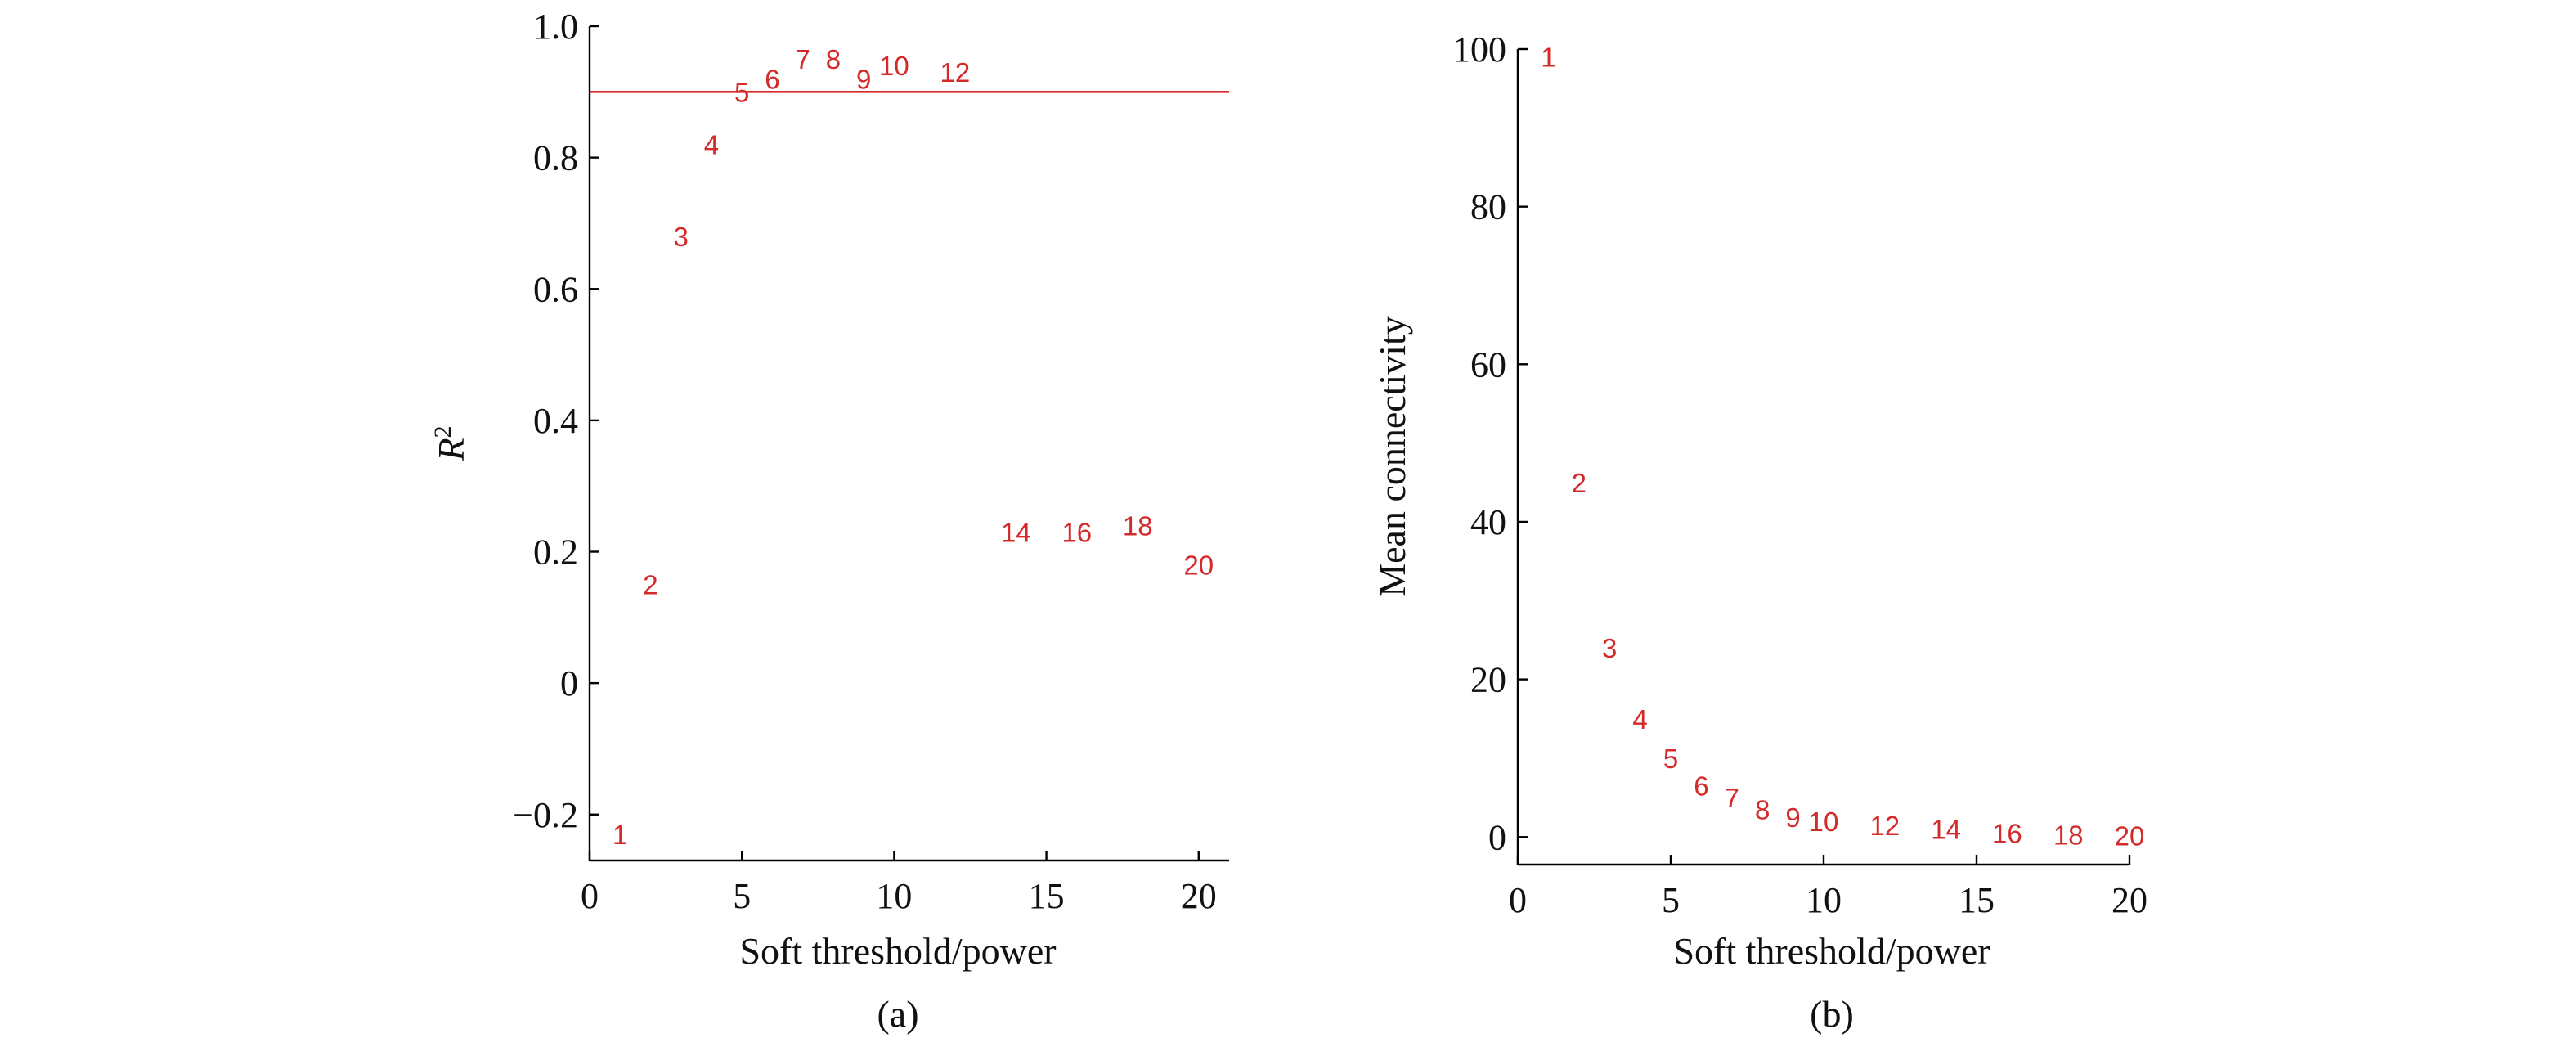  I want to click on panel-b-point-label-1: 1, so click(1548, 58).